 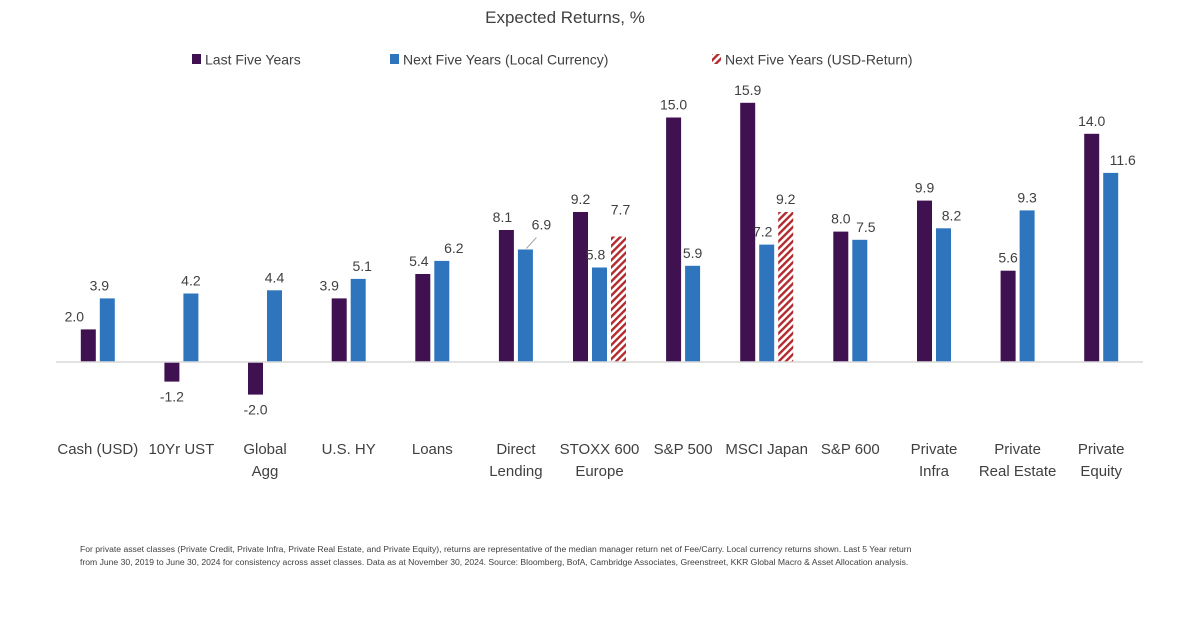 What do you see at coordinates (191, 327) in the screenshot?
I see `bar-next-five-years-local-currency-10yr-ust` at bounding box center [191, 327].